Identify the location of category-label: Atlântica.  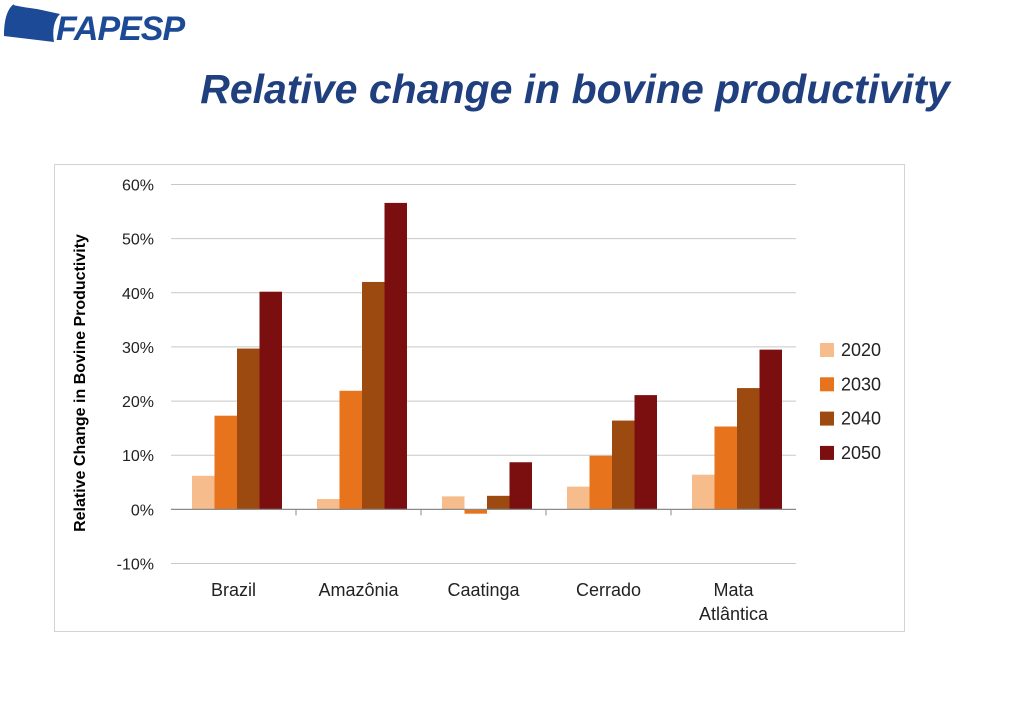
(734, 614).